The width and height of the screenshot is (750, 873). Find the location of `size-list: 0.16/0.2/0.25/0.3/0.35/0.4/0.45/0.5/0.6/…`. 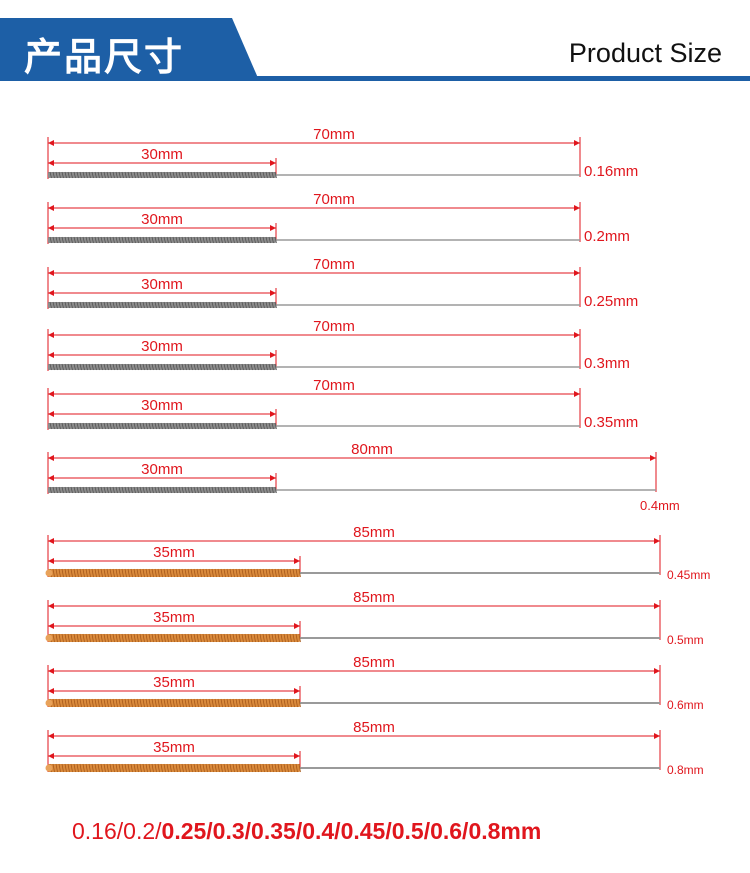

size-list: 0.16/0.2/0.25/0.3/0.35/0.4/0.45/0.5/0.6/… is located at coordinates (306, 831).